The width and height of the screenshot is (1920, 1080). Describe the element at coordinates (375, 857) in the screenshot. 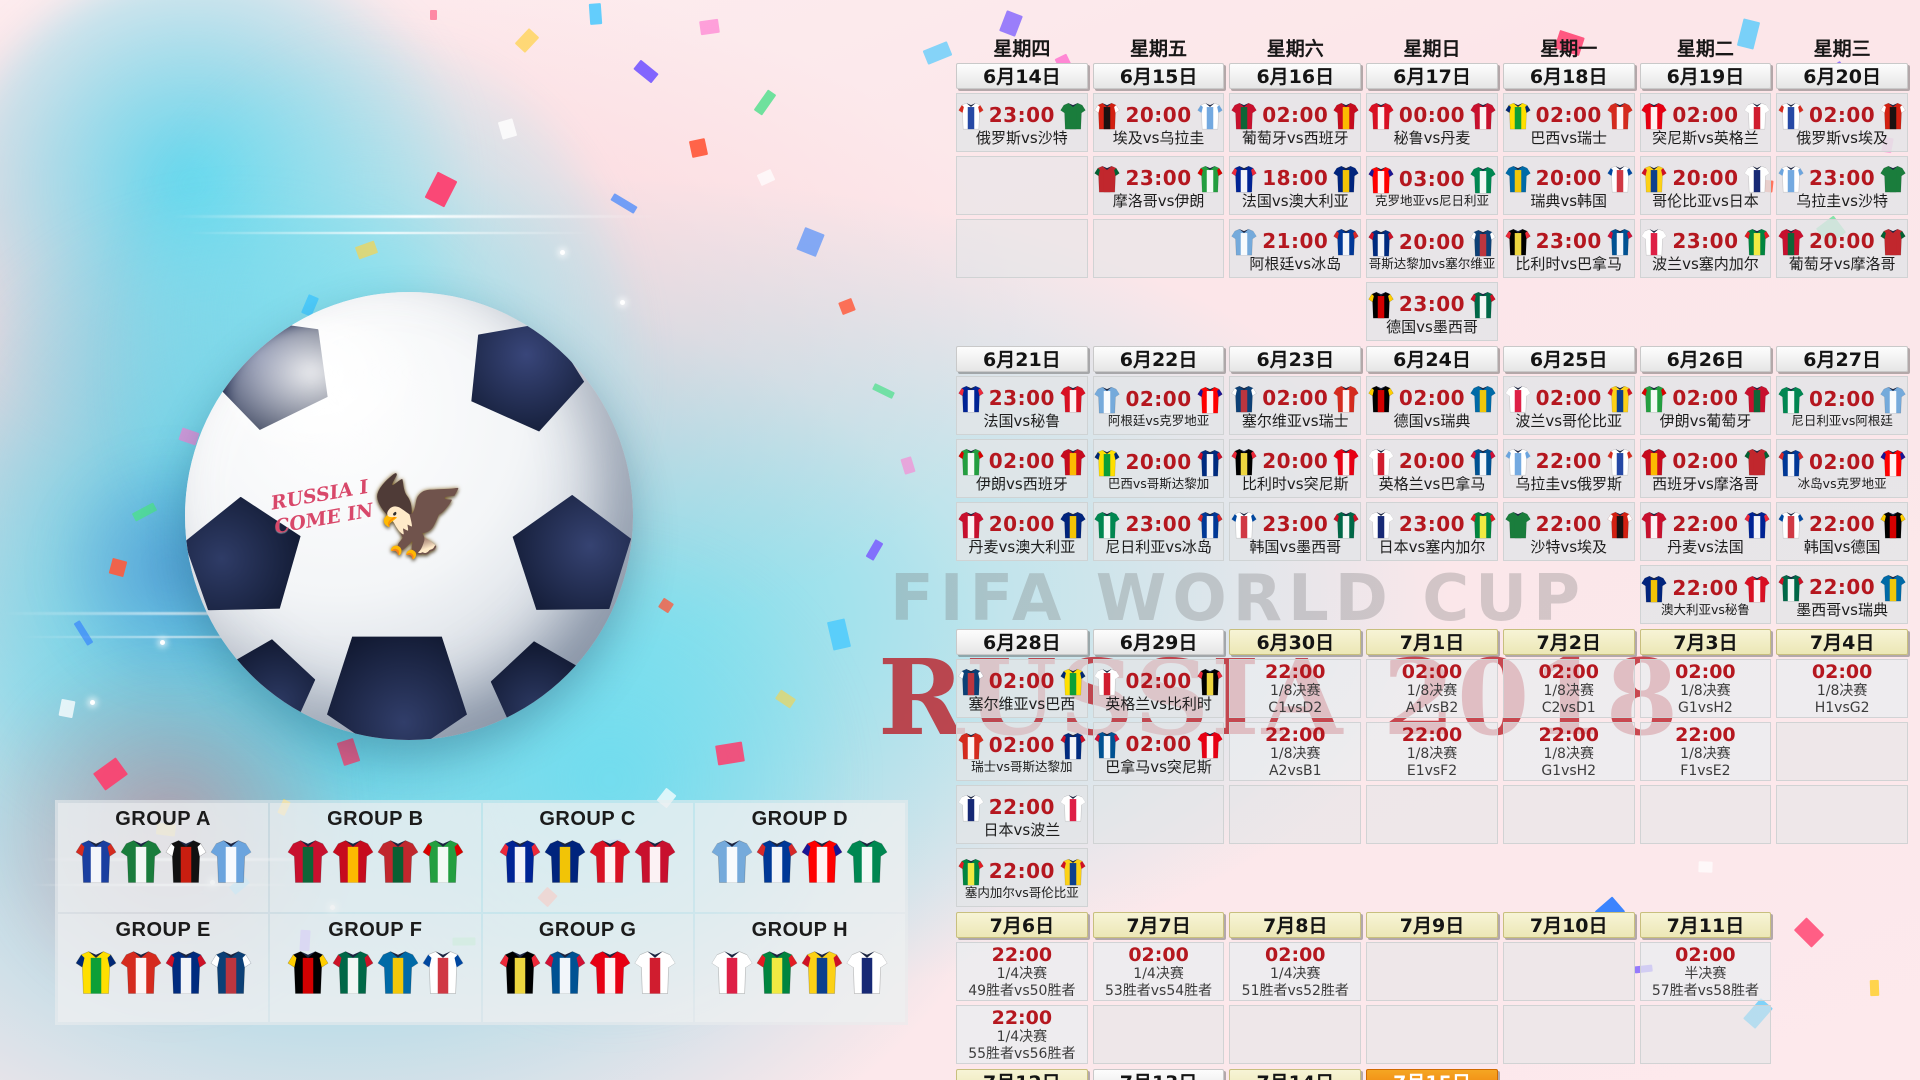

I see `group-box: GROUP B` at that location.